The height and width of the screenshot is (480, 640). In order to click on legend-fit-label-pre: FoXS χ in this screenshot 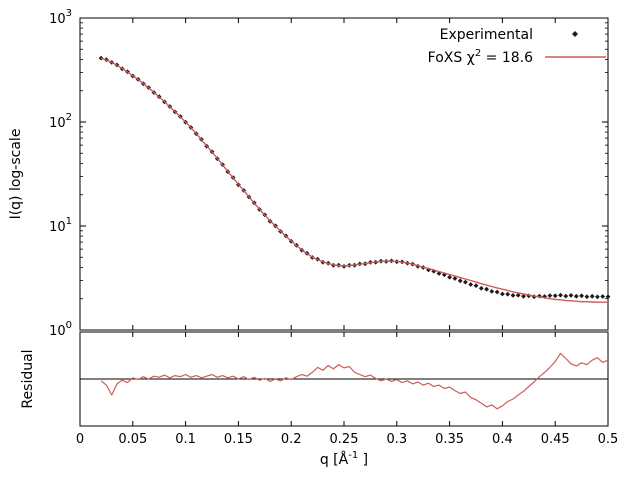, I will do `click(451, 58)`.